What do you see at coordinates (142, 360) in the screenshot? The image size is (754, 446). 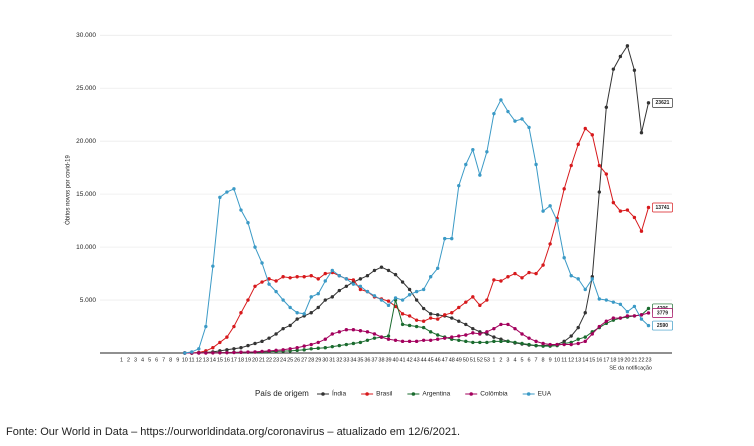 I see `x-tick-label: 4` at bounding box center [142, 360].